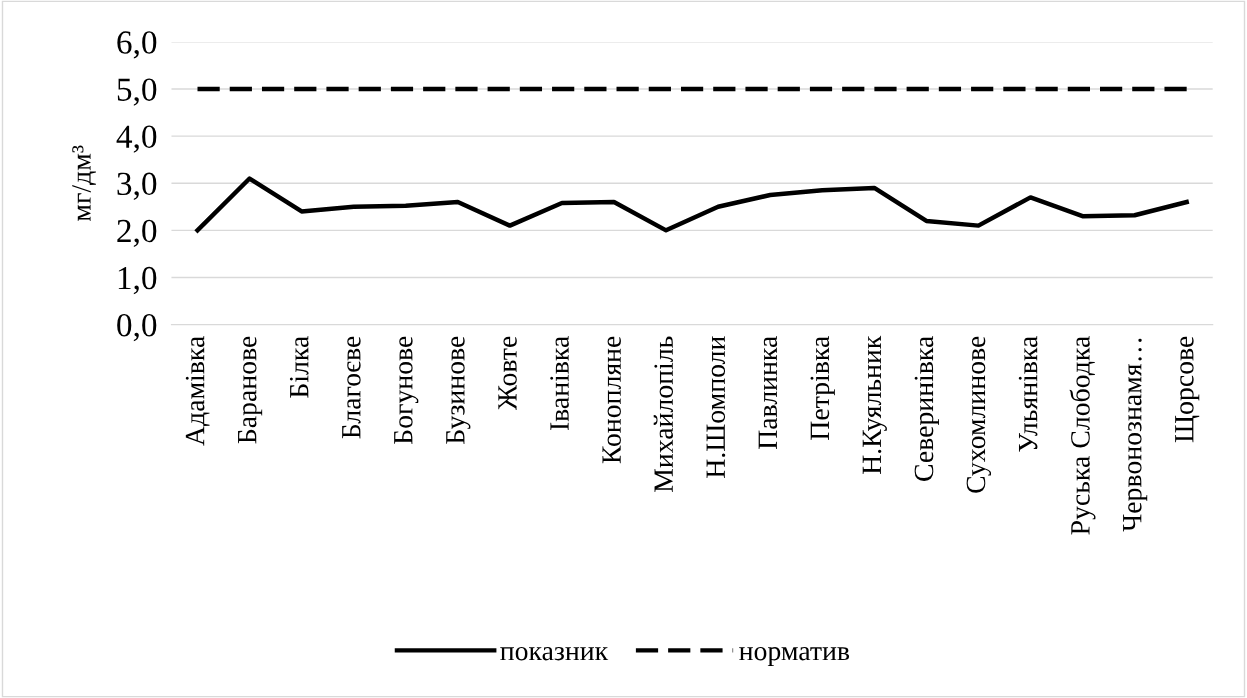 This screenshot has height=698, width=1247. What do you see at coordinates (554, 654) in the screenshot?
I see `legend-label: показник` at bounding box center [554, 654].